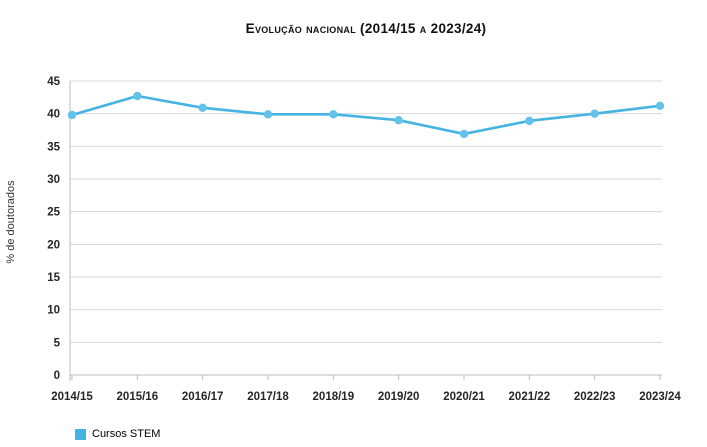  What do you see at coordinates (53, 311) in the screenshot?
I see `y-tick-label: 10` at bounding box center [53, 311].